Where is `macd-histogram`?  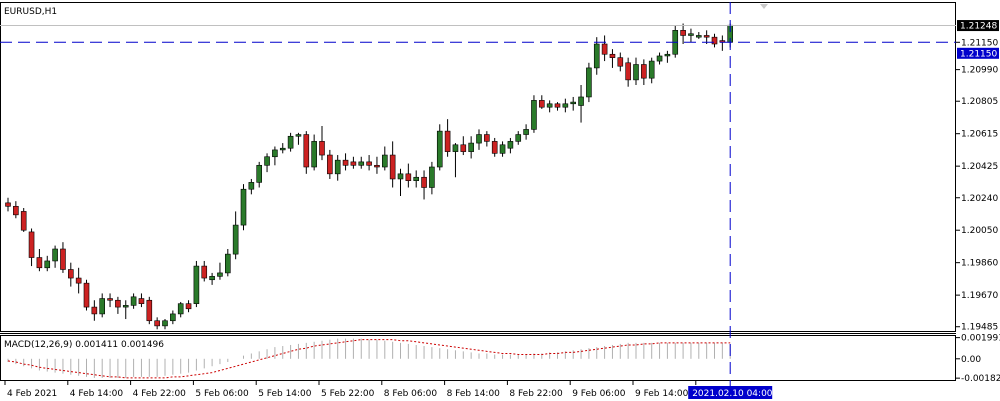
macd-histogram is located at coordinates (369, 358).